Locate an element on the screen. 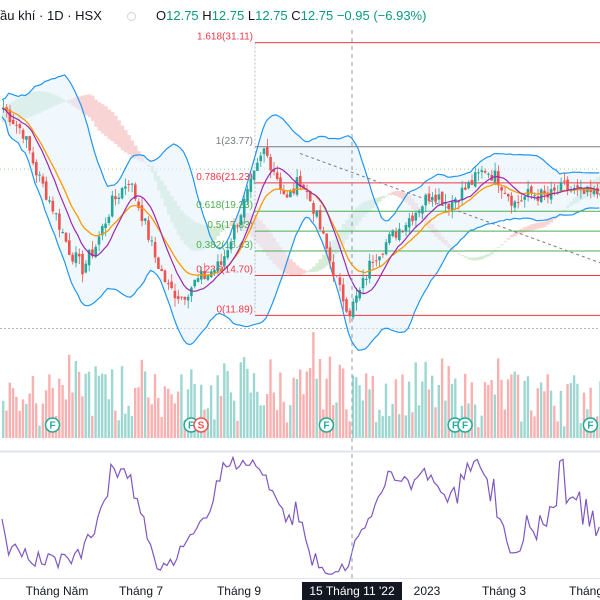 This screenshot has width=600, height=600. close-value: 12.75 is located at coordinates (317, 15).